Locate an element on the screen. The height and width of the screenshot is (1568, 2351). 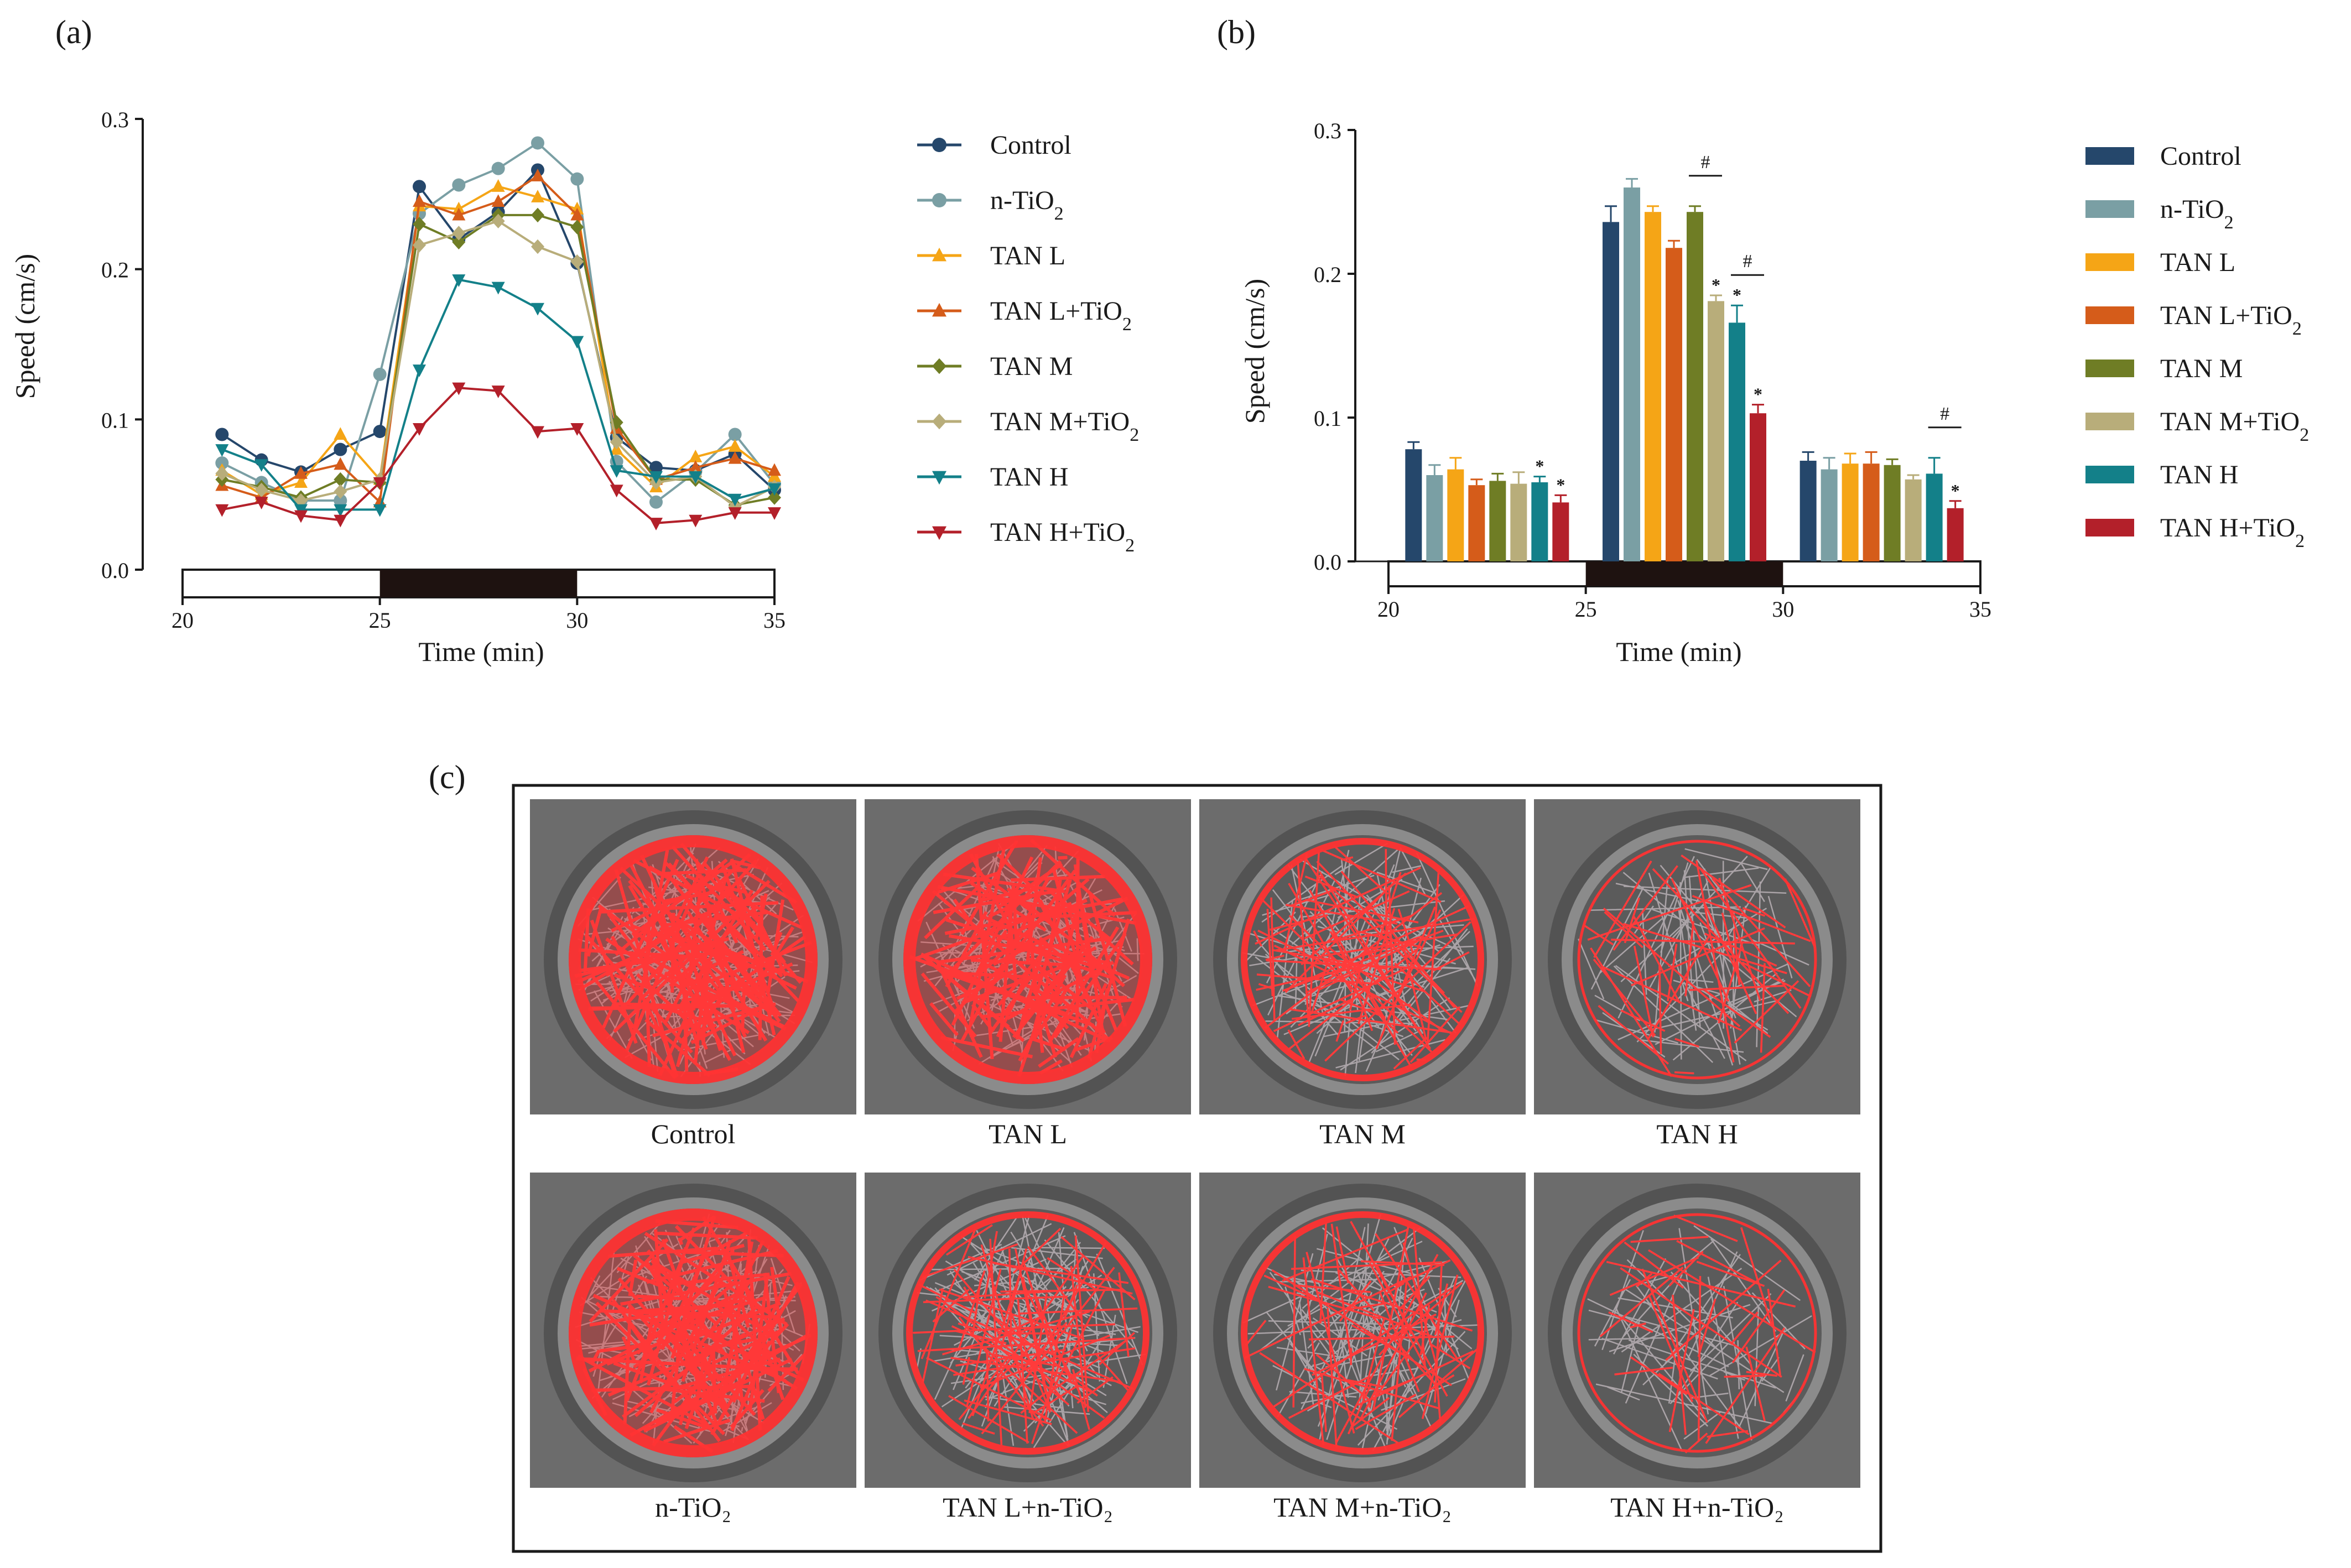
line-chart-a-ylabel: Speed (cm/s) is located at coordinates (24, 326).